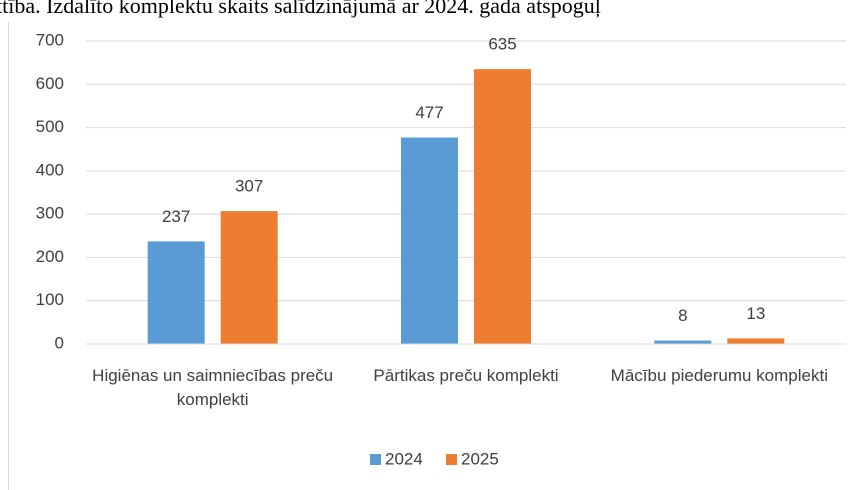 This screenshot has height=490, width=862. Describe the element at coordinates (176, 216) in the screenshot. I see `data-label: 237` at that location.